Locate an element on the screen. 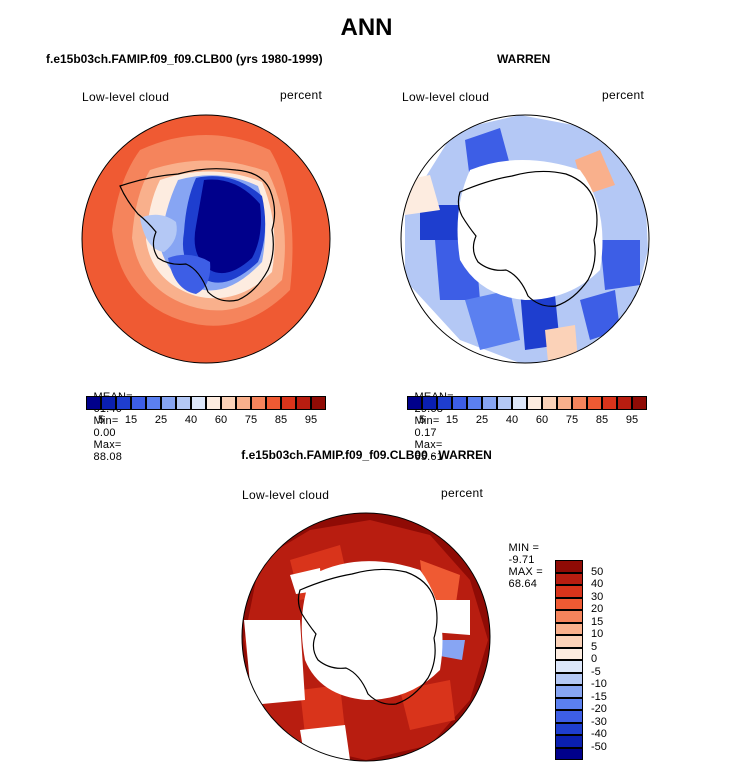  diff-colorbar-tick: 30 is located at coordinates (597, 596).